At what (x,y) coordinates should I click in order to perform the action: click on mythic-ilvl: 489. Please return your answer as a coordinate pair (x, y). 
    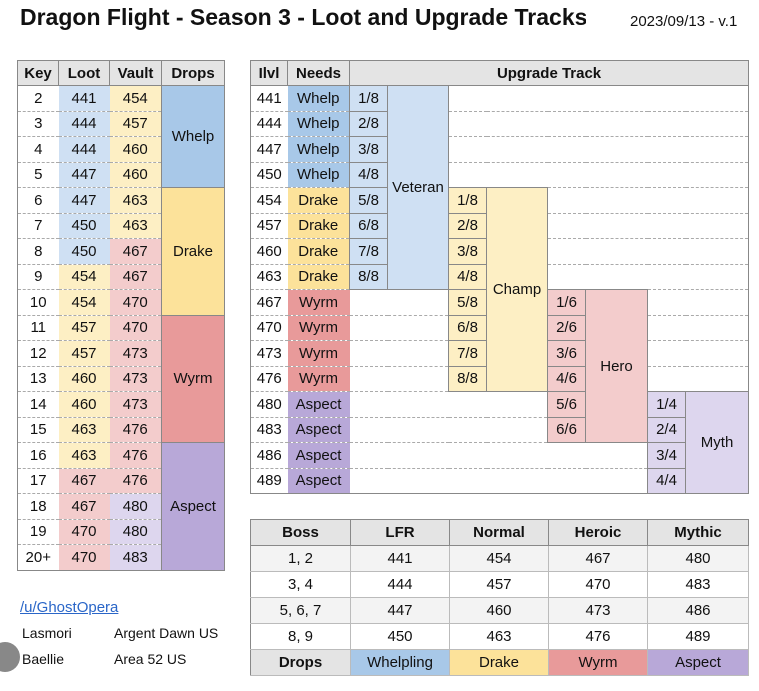
    Looking at the image, I should click on (698, 636).